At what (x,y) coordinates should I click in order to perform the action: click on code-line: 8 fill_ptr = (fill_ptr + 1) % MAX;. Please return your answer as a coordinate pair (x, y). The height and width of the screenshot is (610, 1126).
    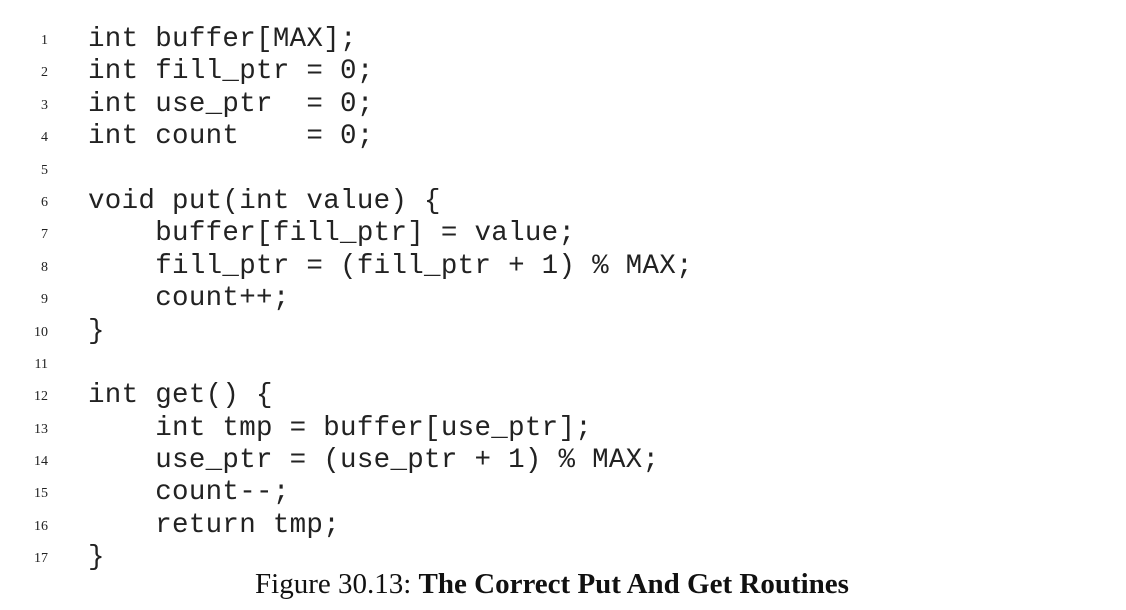
    Looking at the image, I should click on (563, 267).